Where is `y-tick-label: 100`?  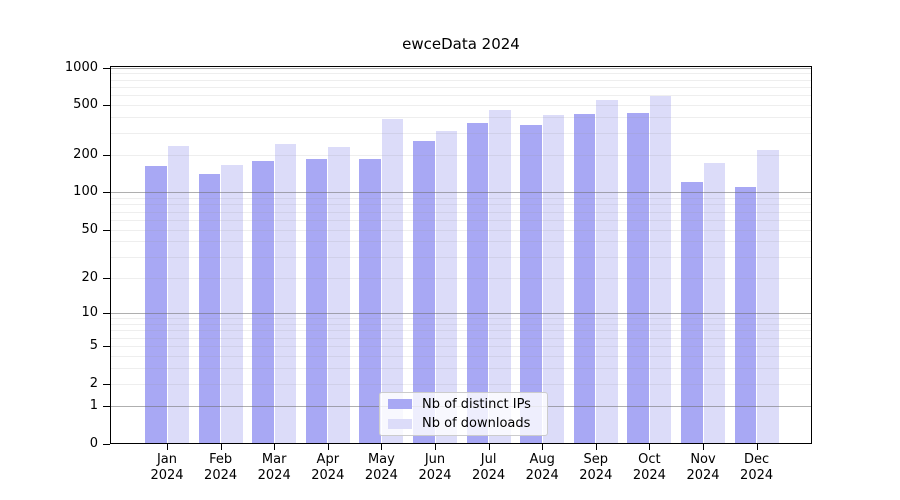 y-tick-label: 100 is located at coordinates (85, 192).